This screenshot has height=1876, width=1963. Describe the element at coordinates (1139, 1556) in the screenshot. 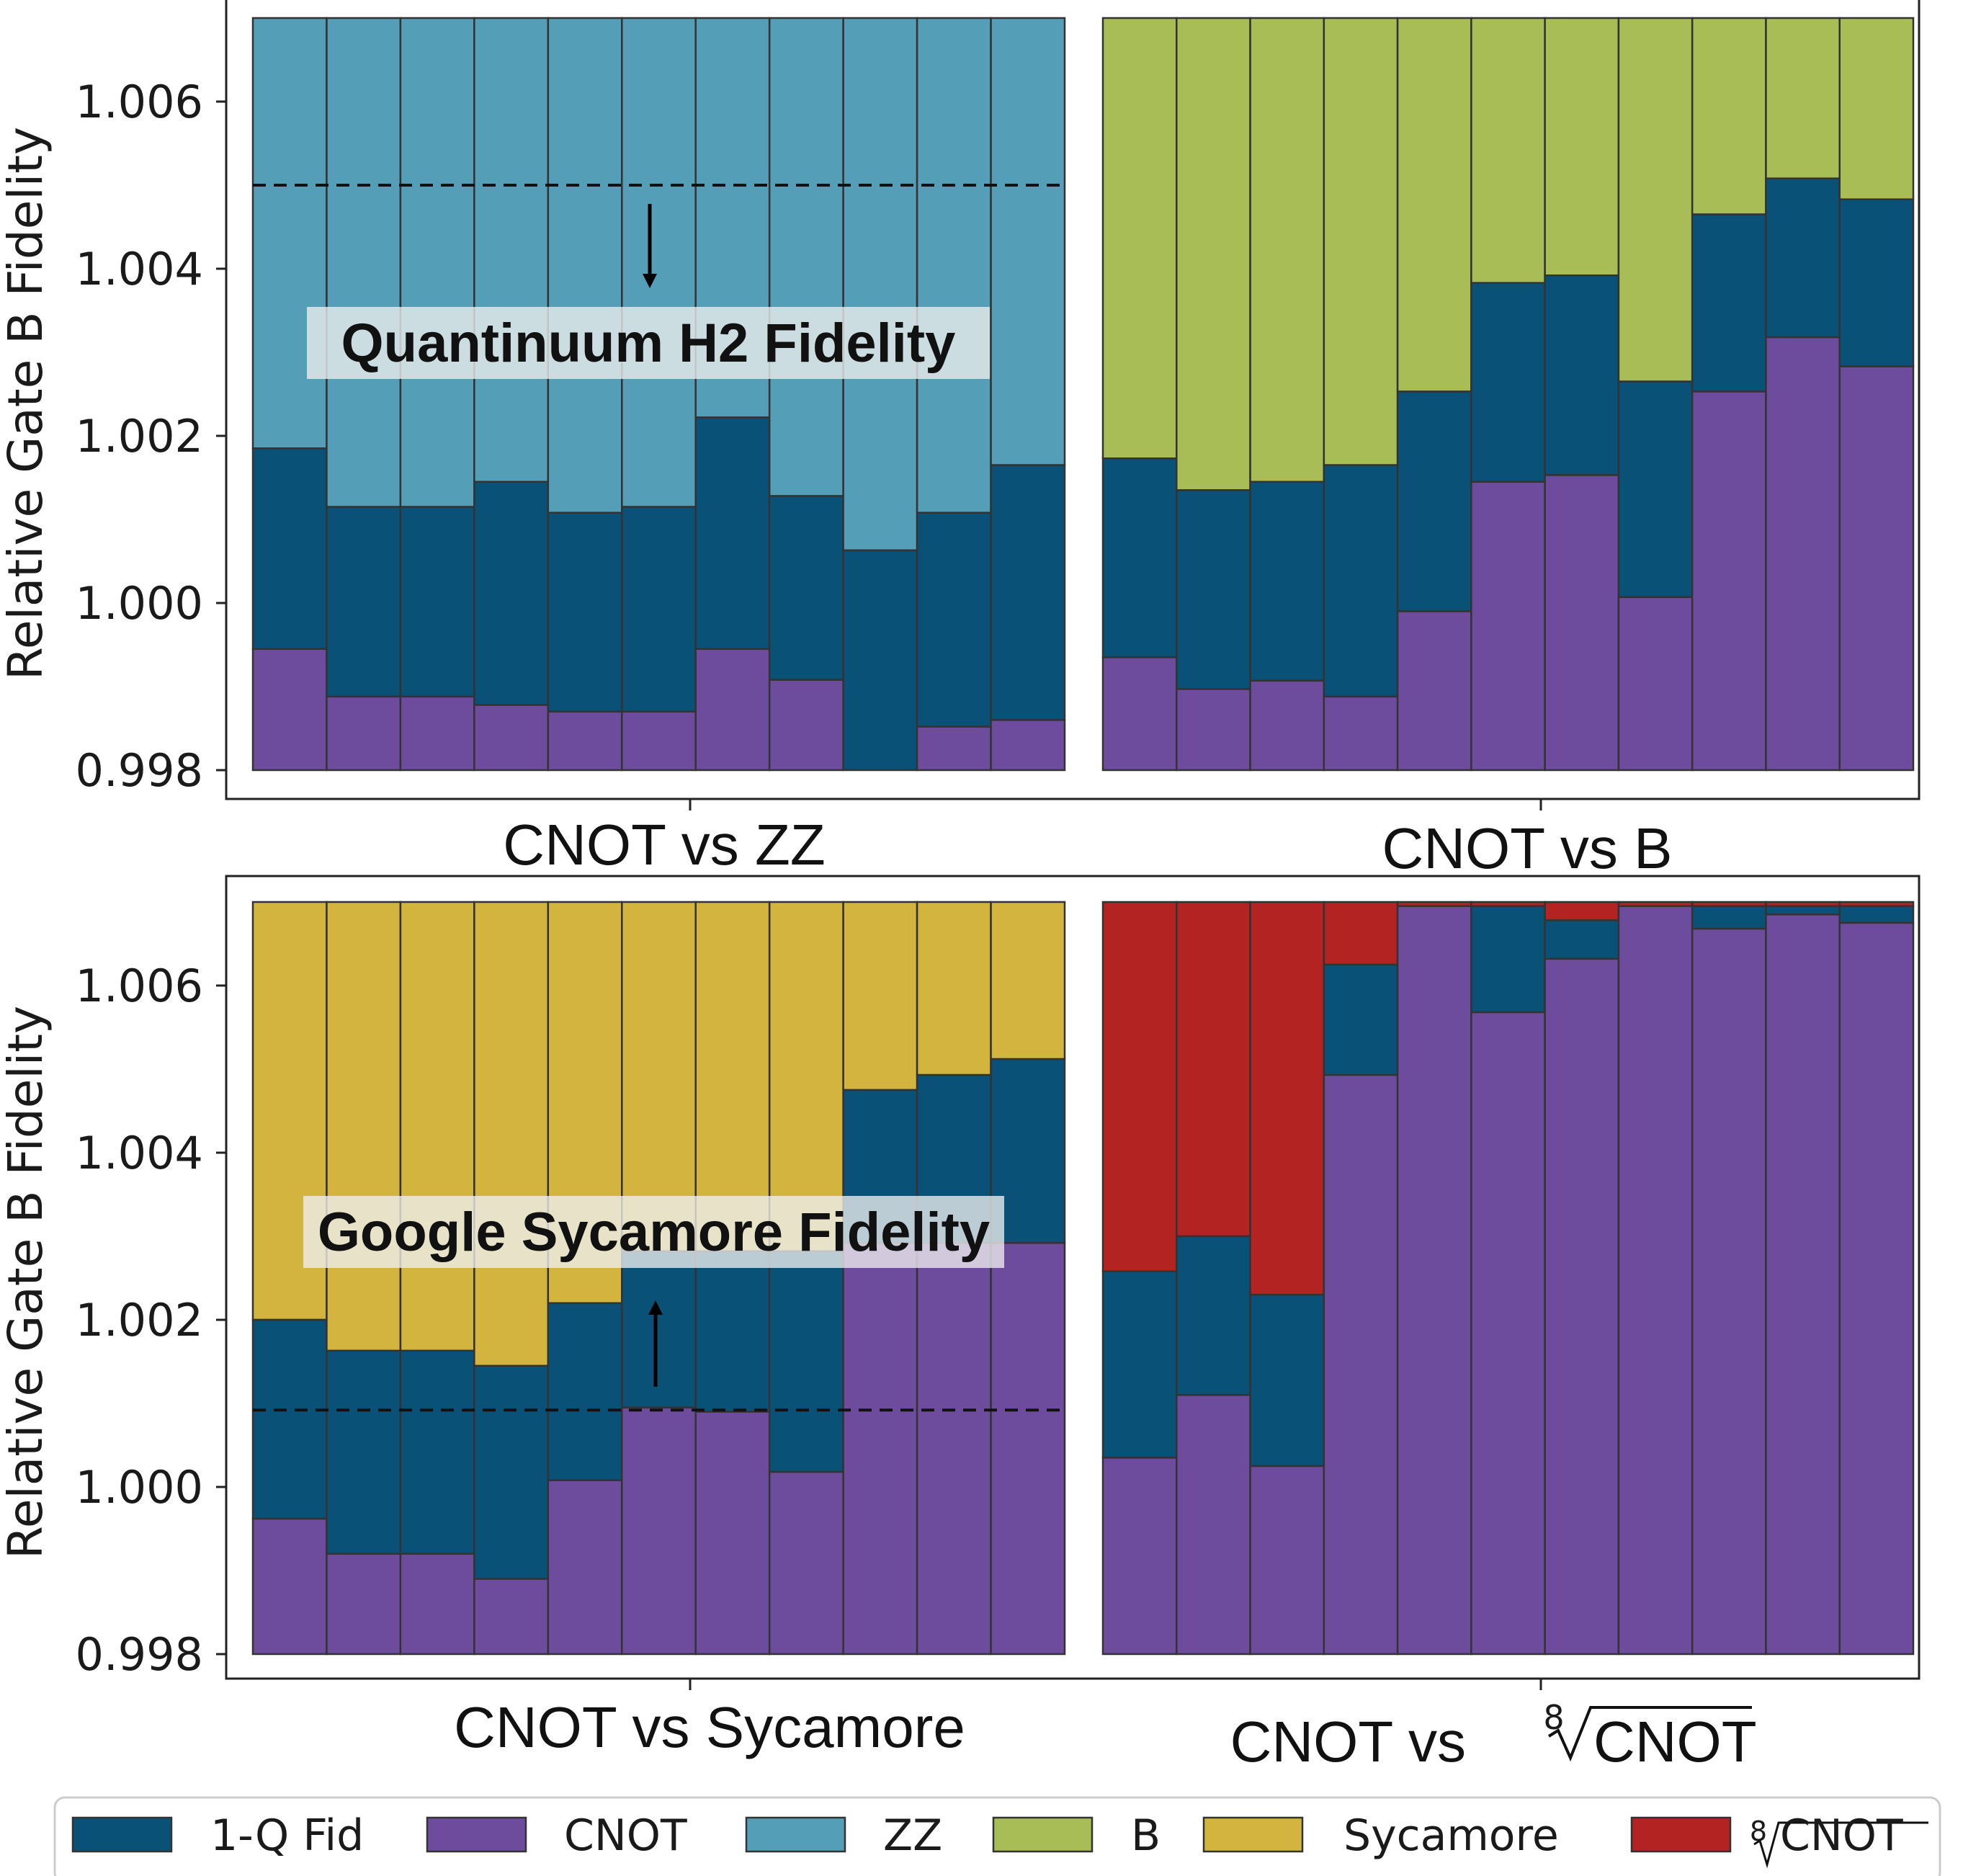

I see `bar-cnot-vs-8rtcnot-1-cnot-segment` at that location.